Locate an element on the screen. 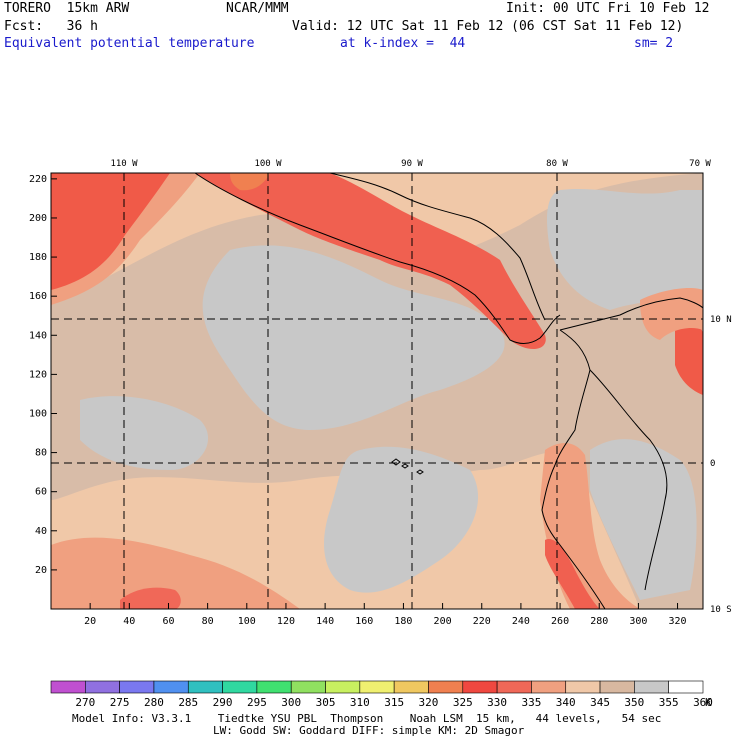 The image size is (740, 740). center-name: NCAR/MMM is located at coordinates (257, 8).